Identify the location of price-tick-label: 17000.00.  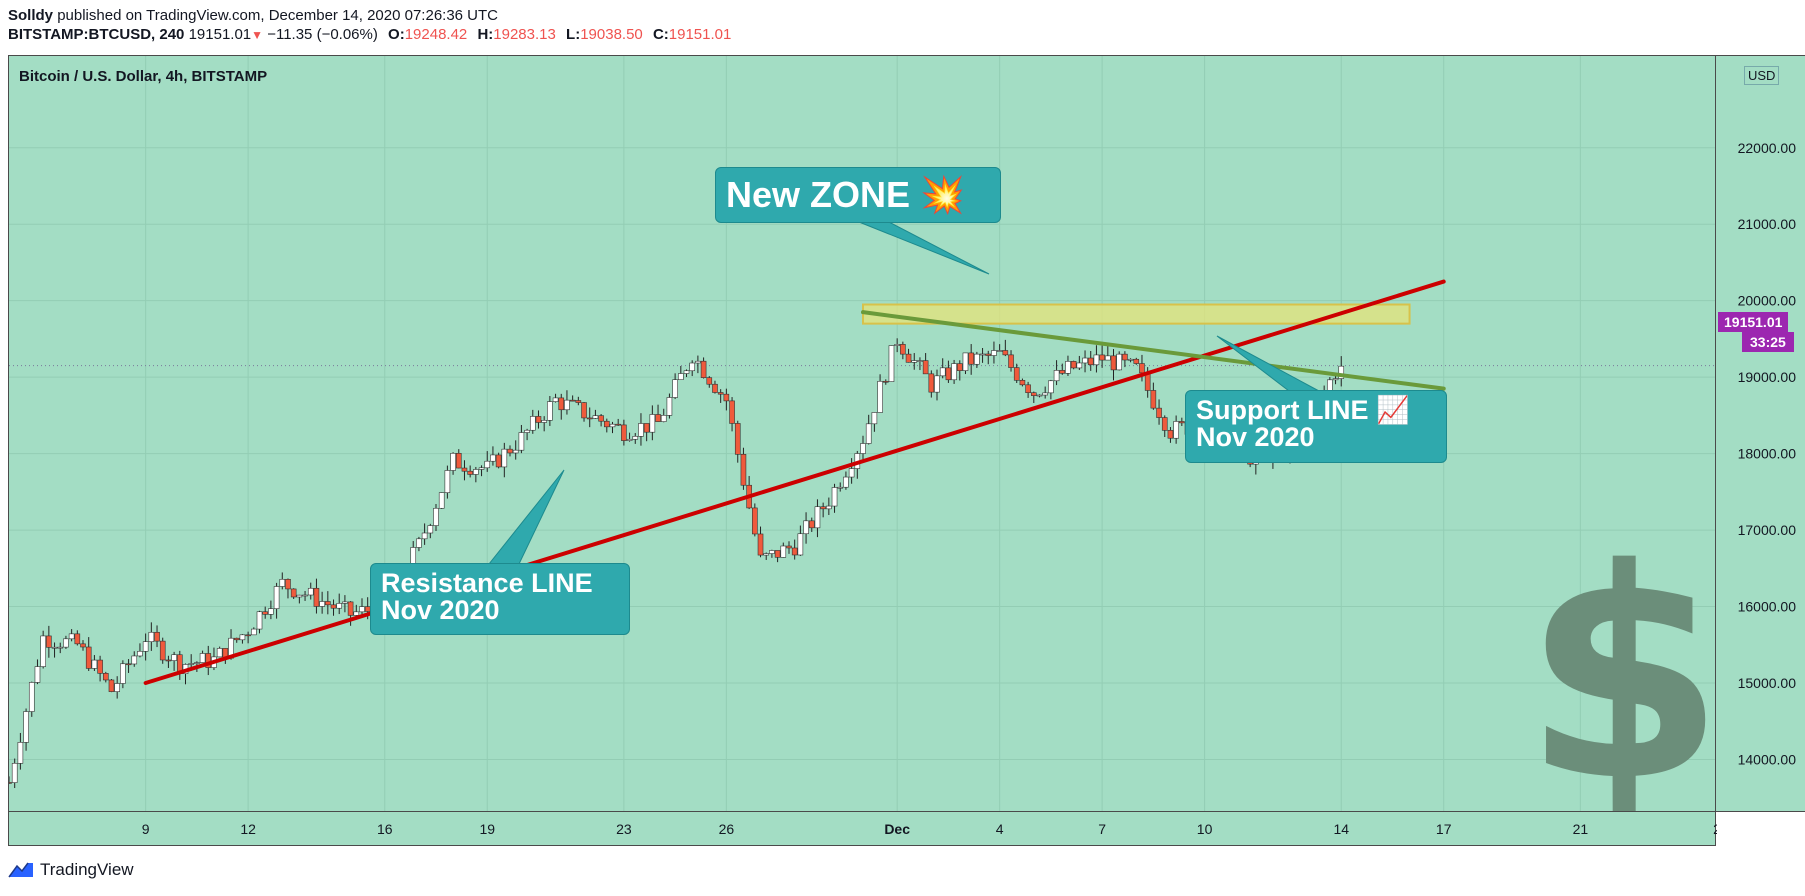
(1767, 530).